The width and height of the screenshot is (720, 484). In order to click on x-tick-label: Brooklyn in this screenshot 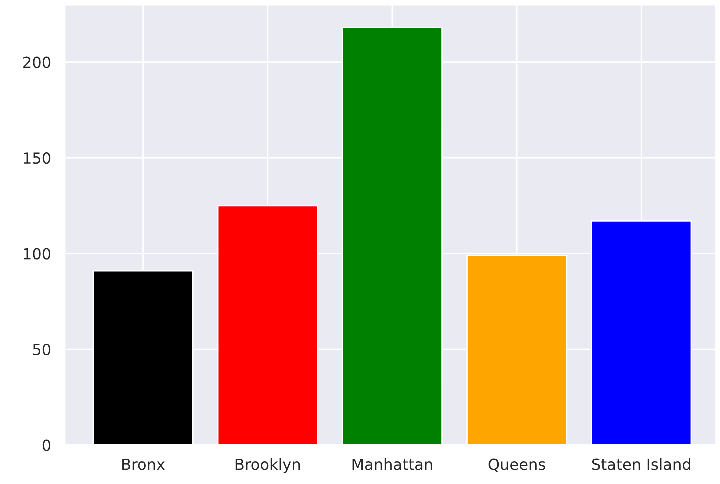, I will do `click(268, 466)`.